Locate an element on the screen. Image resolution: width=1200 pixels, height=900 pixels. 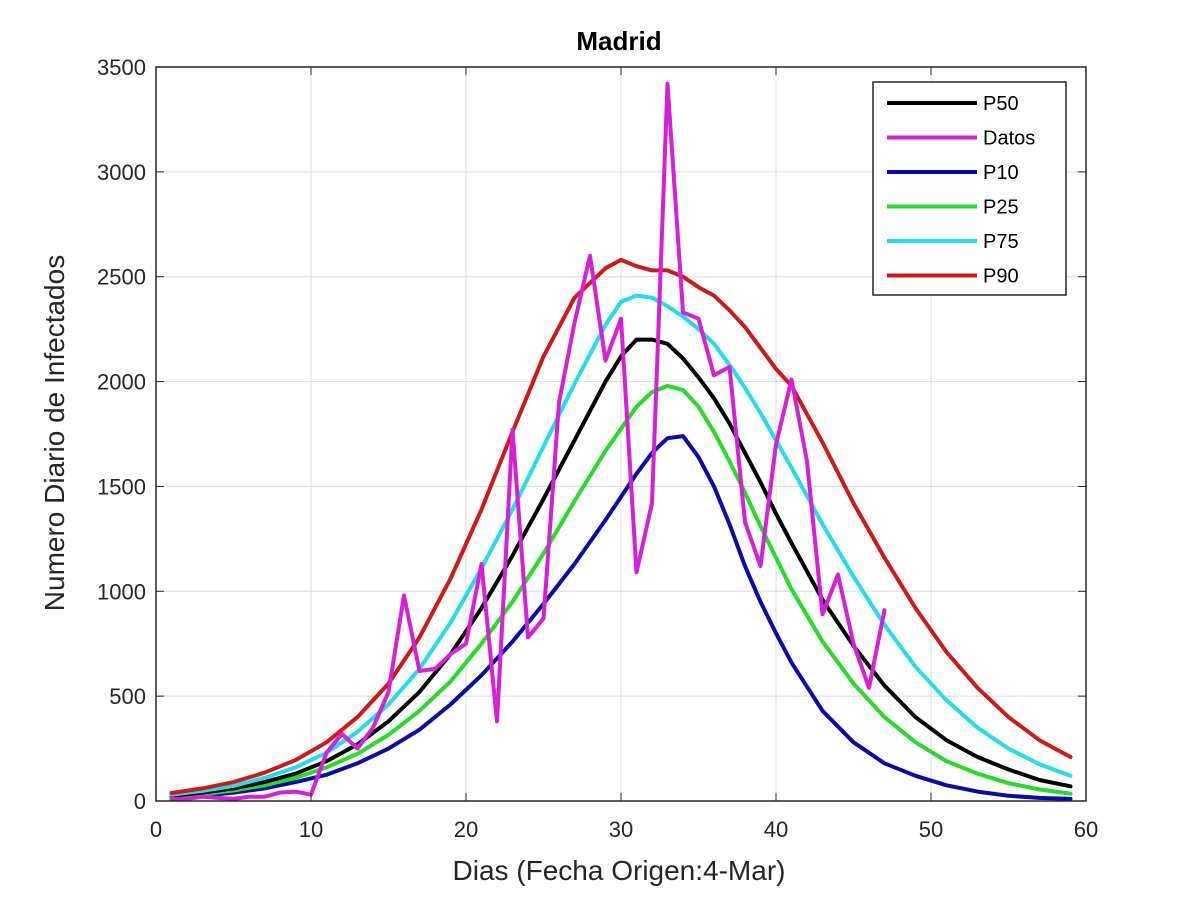
y-axis-label: Numero Diario de Infectados is located at coordinates (54, 433).